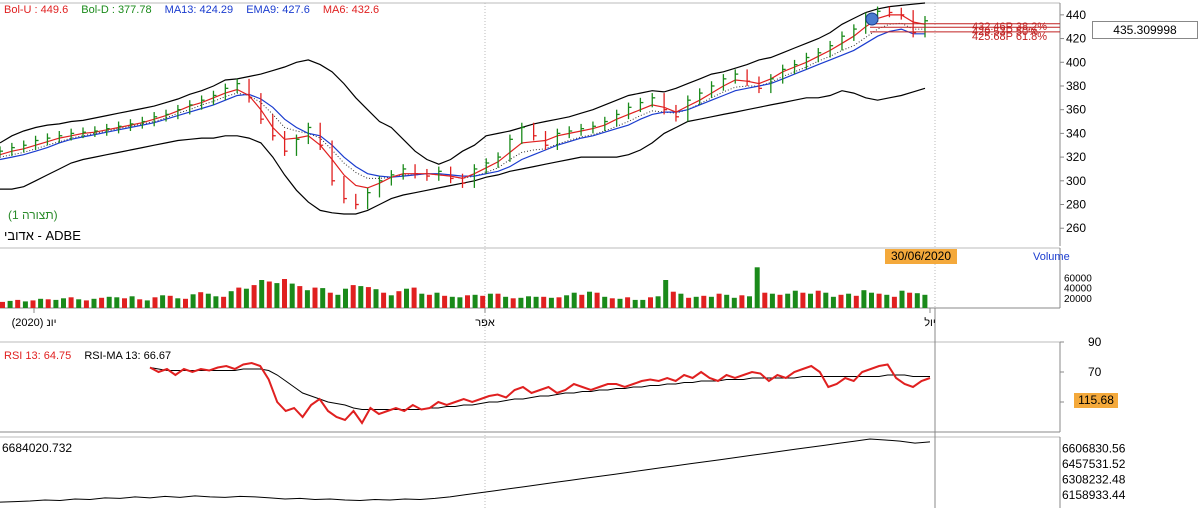  I want to click on obv-tick-label: 6308232.48, so click(1094, 480).